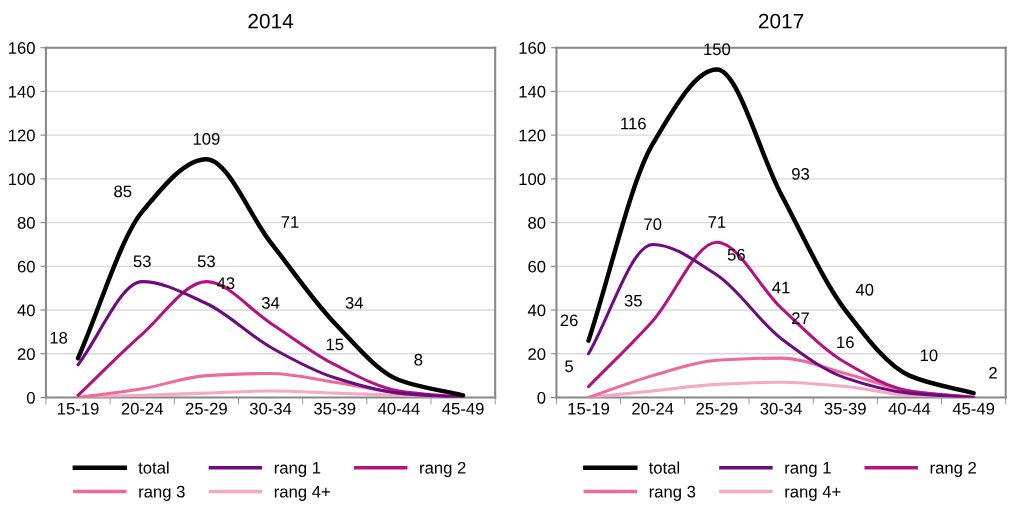  What do you see at coordinates (717, 49) in the screenshot?
I see `data-label: 150` at bounding box center [717, 49].